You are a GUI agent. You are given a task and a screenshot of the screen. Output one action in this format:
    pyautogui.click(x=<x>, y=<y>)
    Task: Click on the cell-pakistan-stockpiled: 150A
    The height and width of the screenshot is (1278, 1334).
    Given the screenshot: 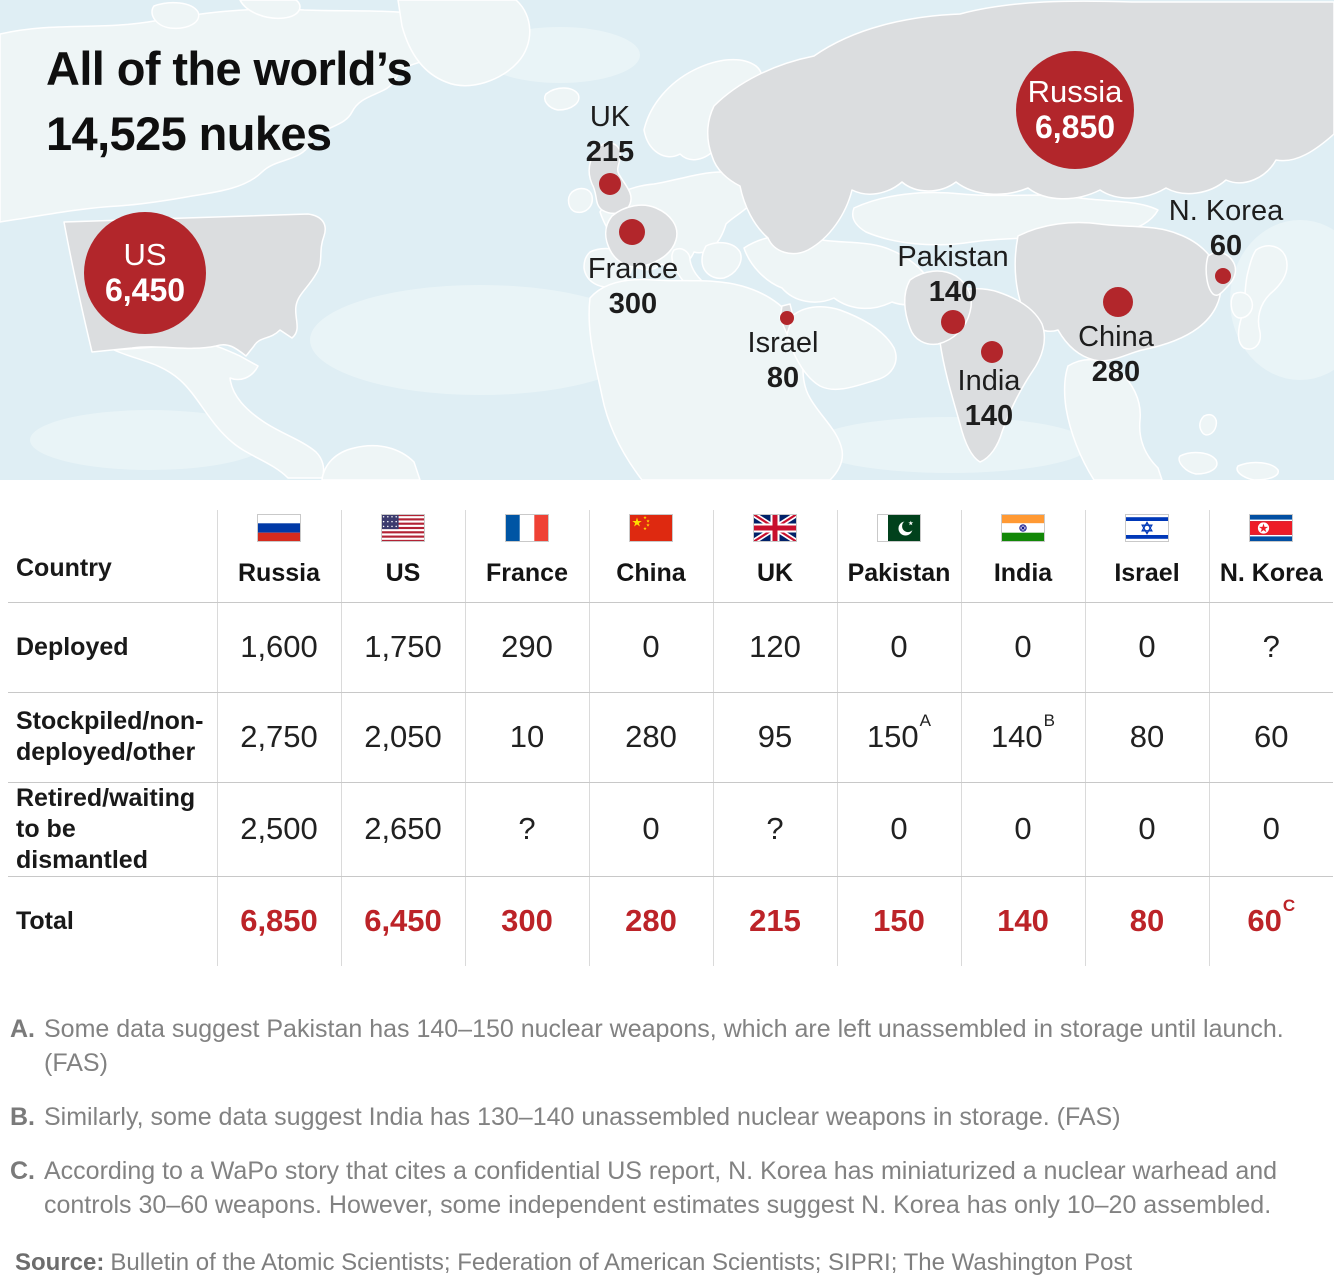 What is the action you would take?
    pyautogui.click(x=898, y=737)
    